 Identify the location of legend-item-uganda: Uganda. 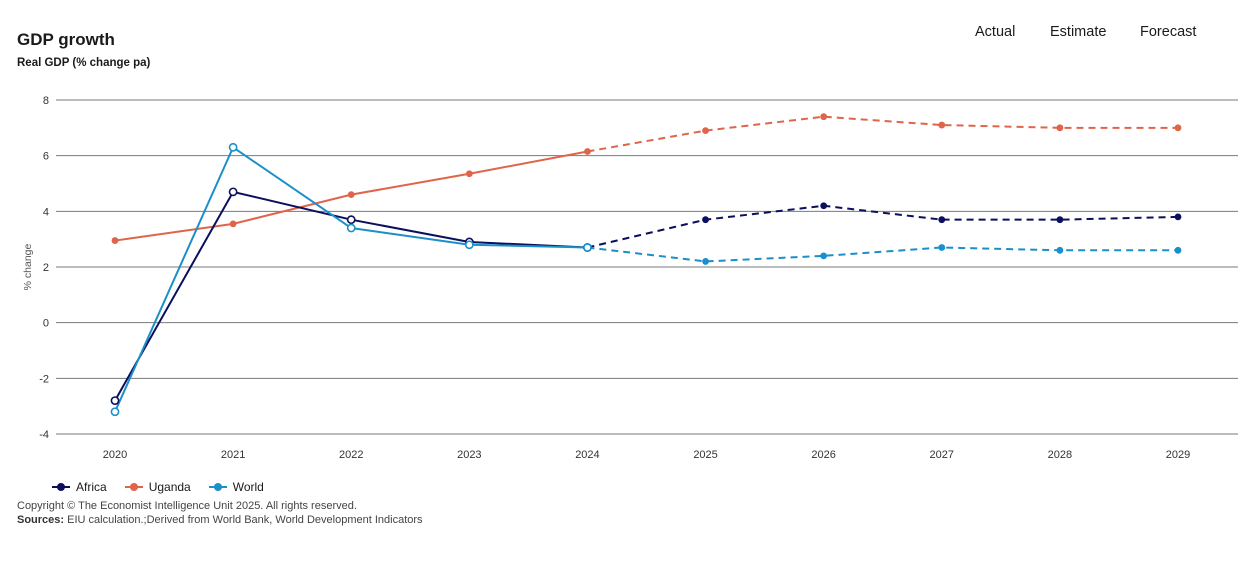
(157, 487).